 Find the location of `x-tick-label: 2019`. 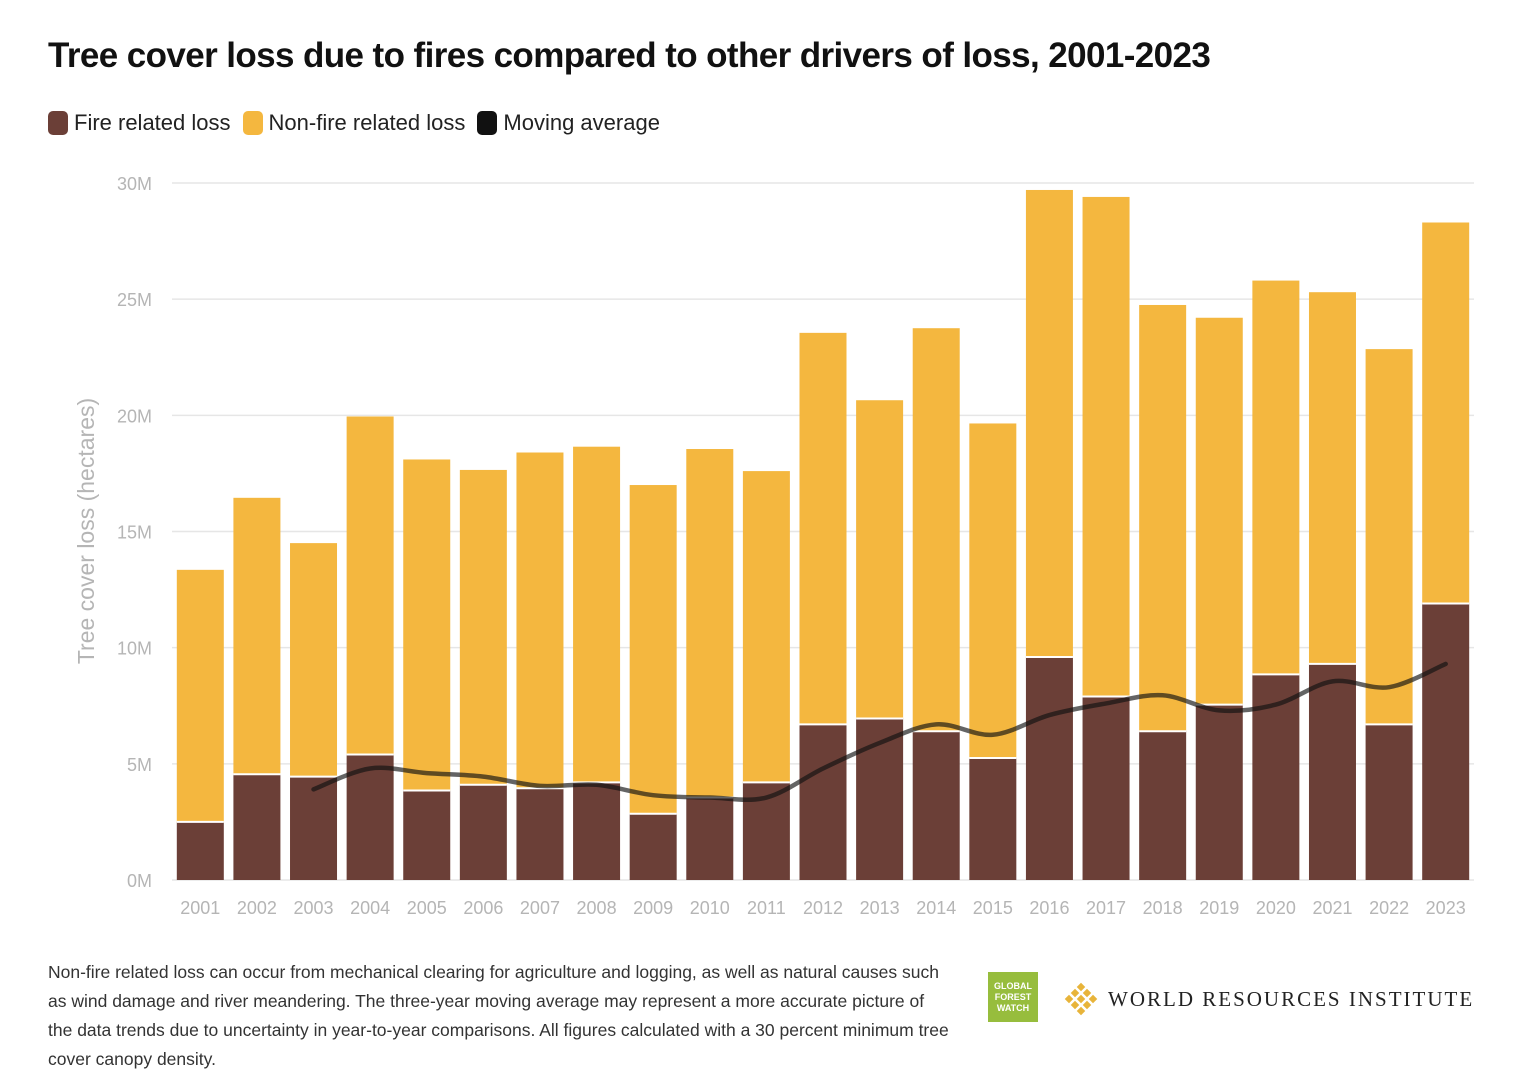

x-tick-label: 2019 is located at coordinates (1219, 908).